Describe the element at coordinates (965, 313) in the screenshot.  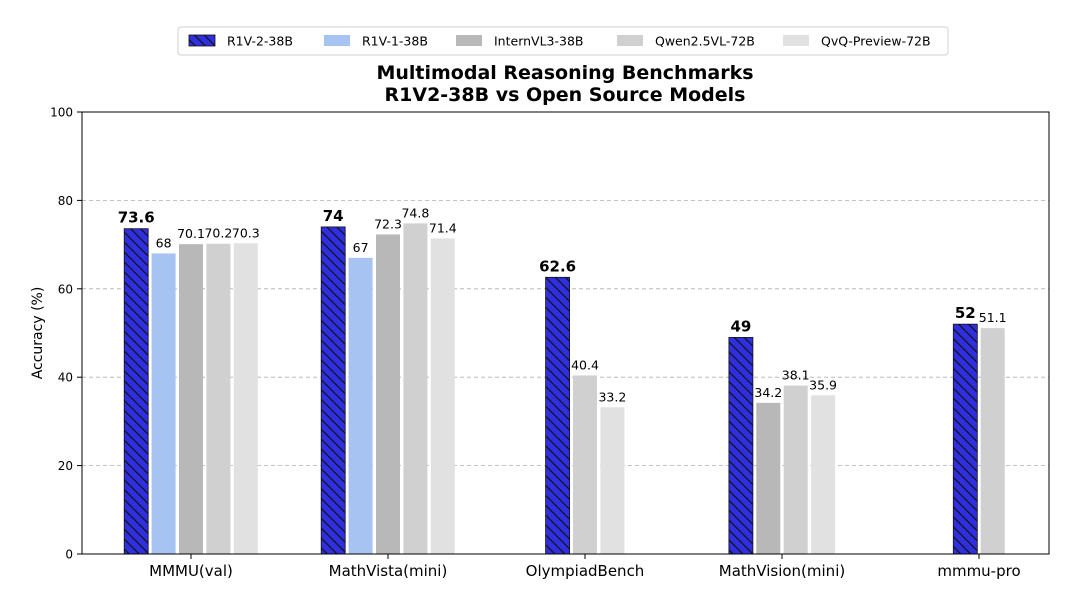
I see `bar-value-label: 52` at that location.